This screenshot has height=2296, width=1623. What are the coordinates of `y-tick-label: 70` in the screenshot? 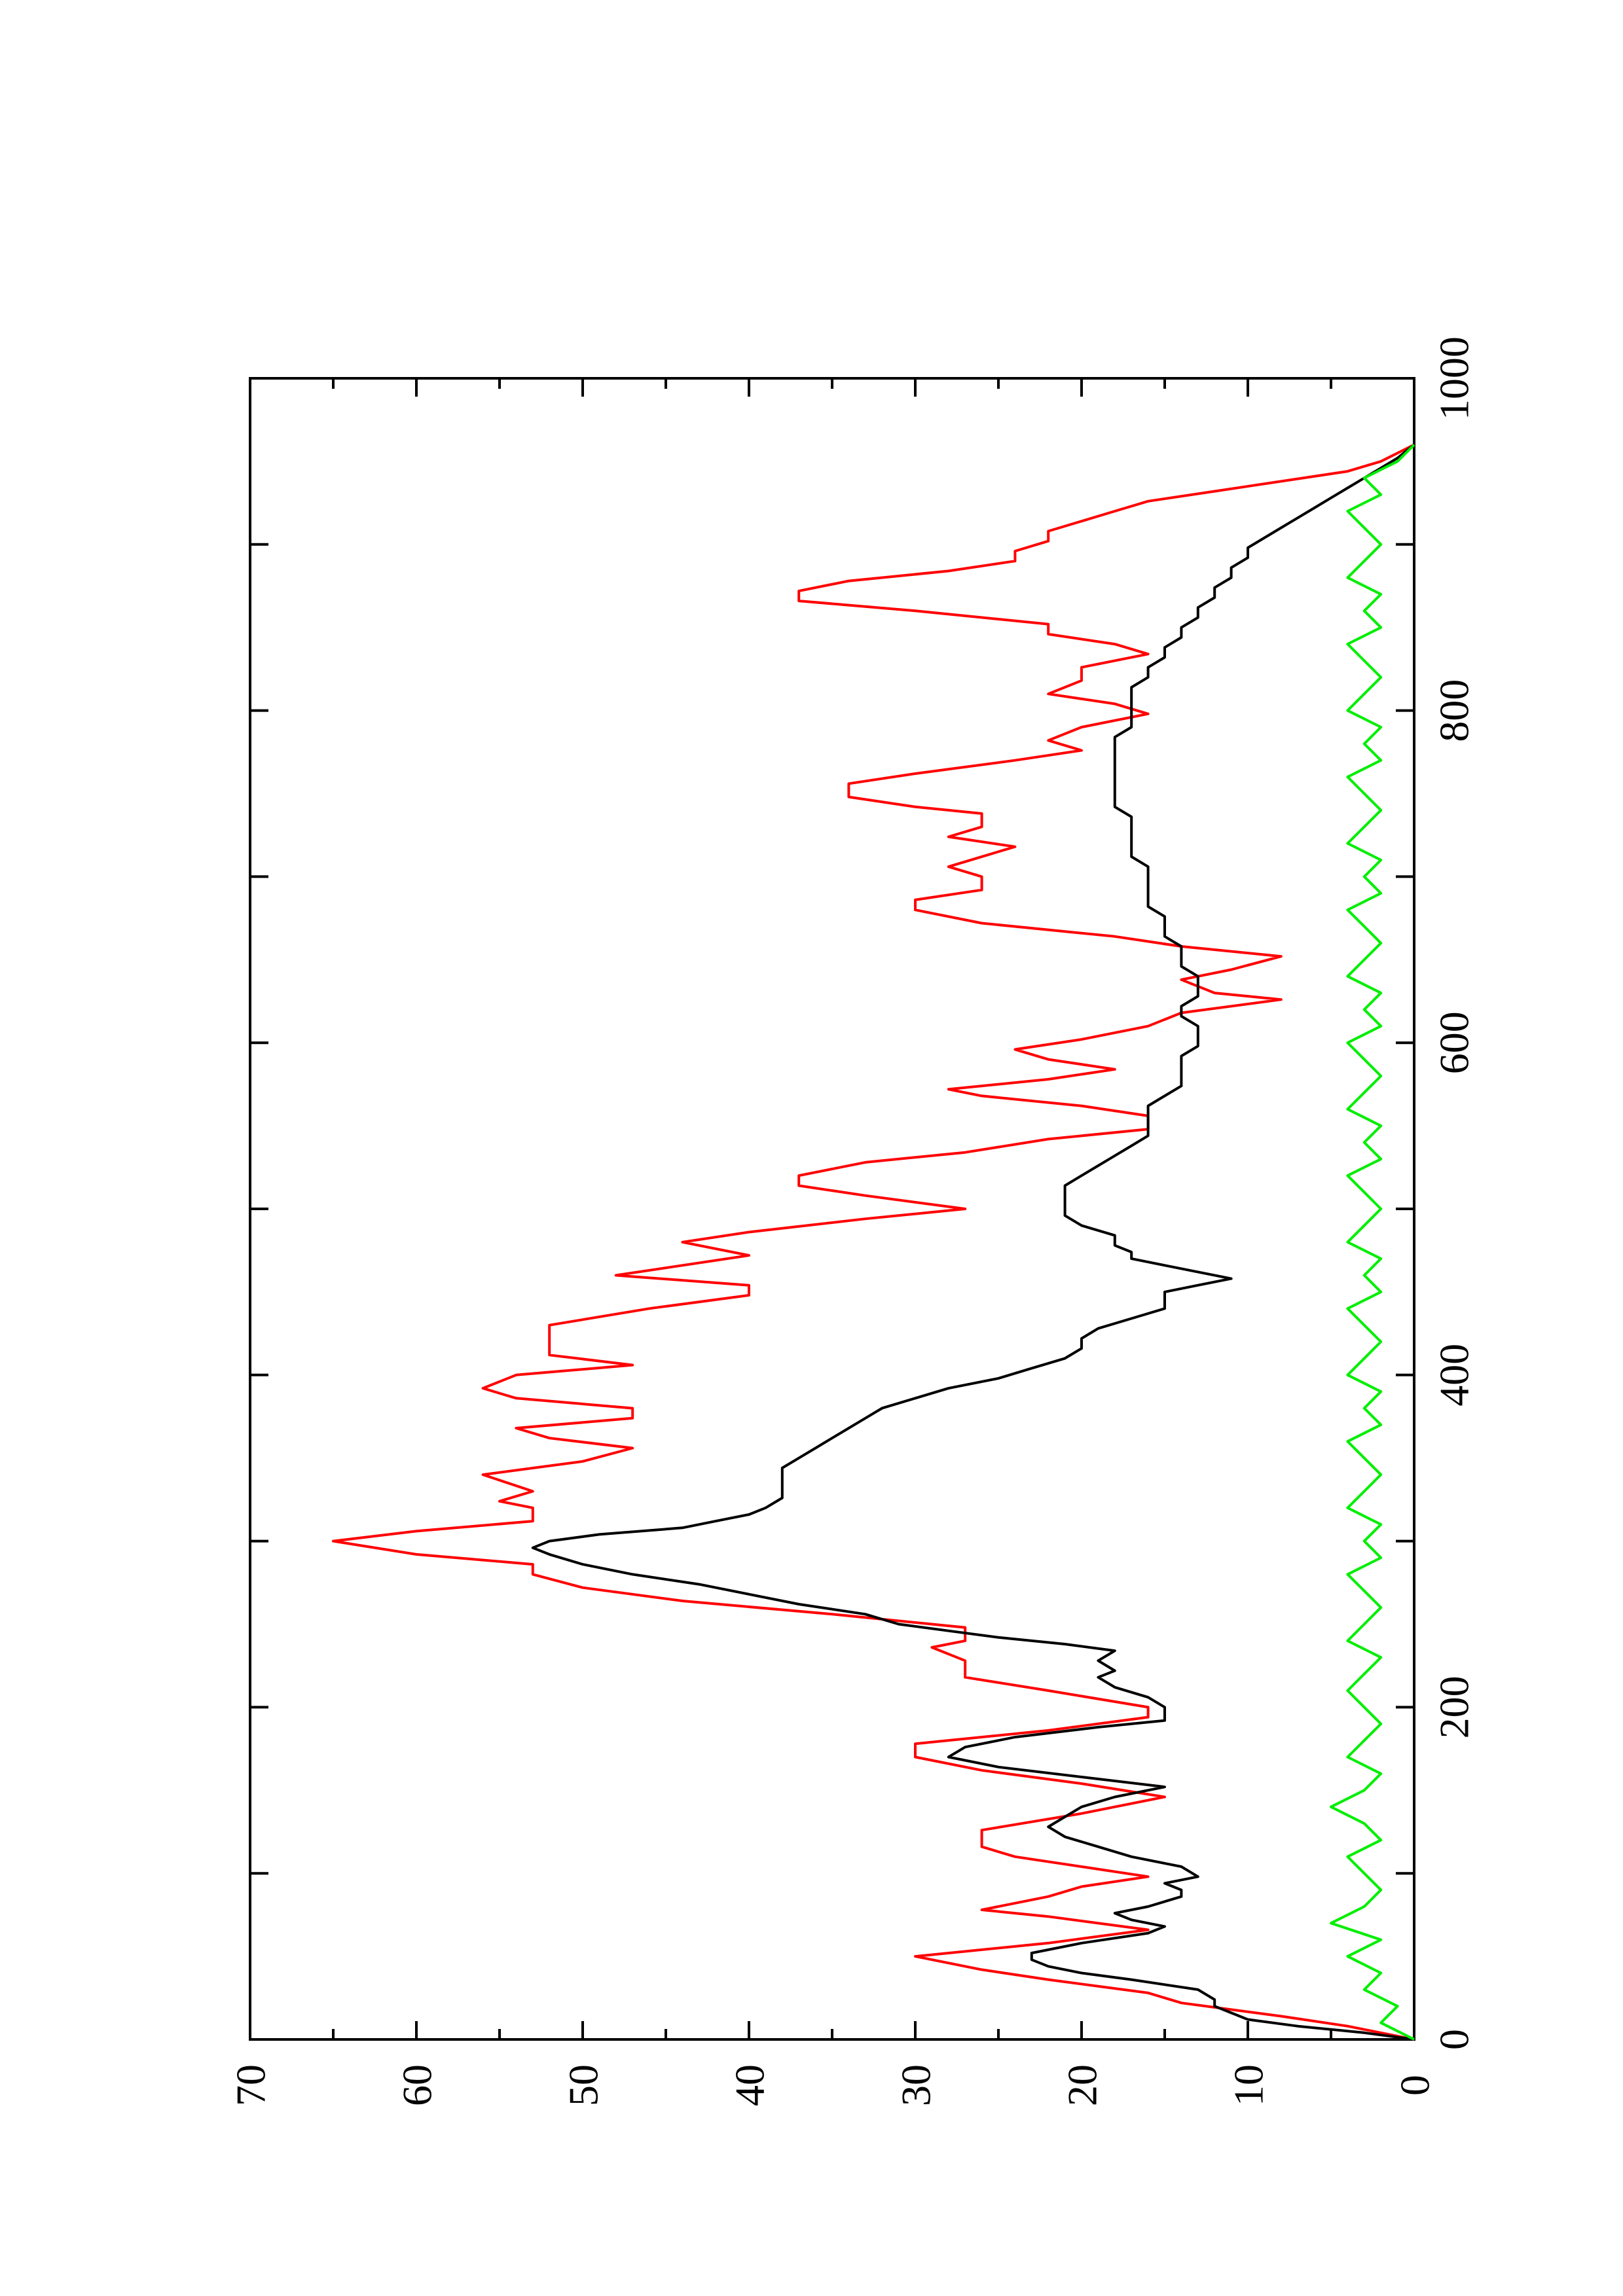 It's located at (250, 2085).